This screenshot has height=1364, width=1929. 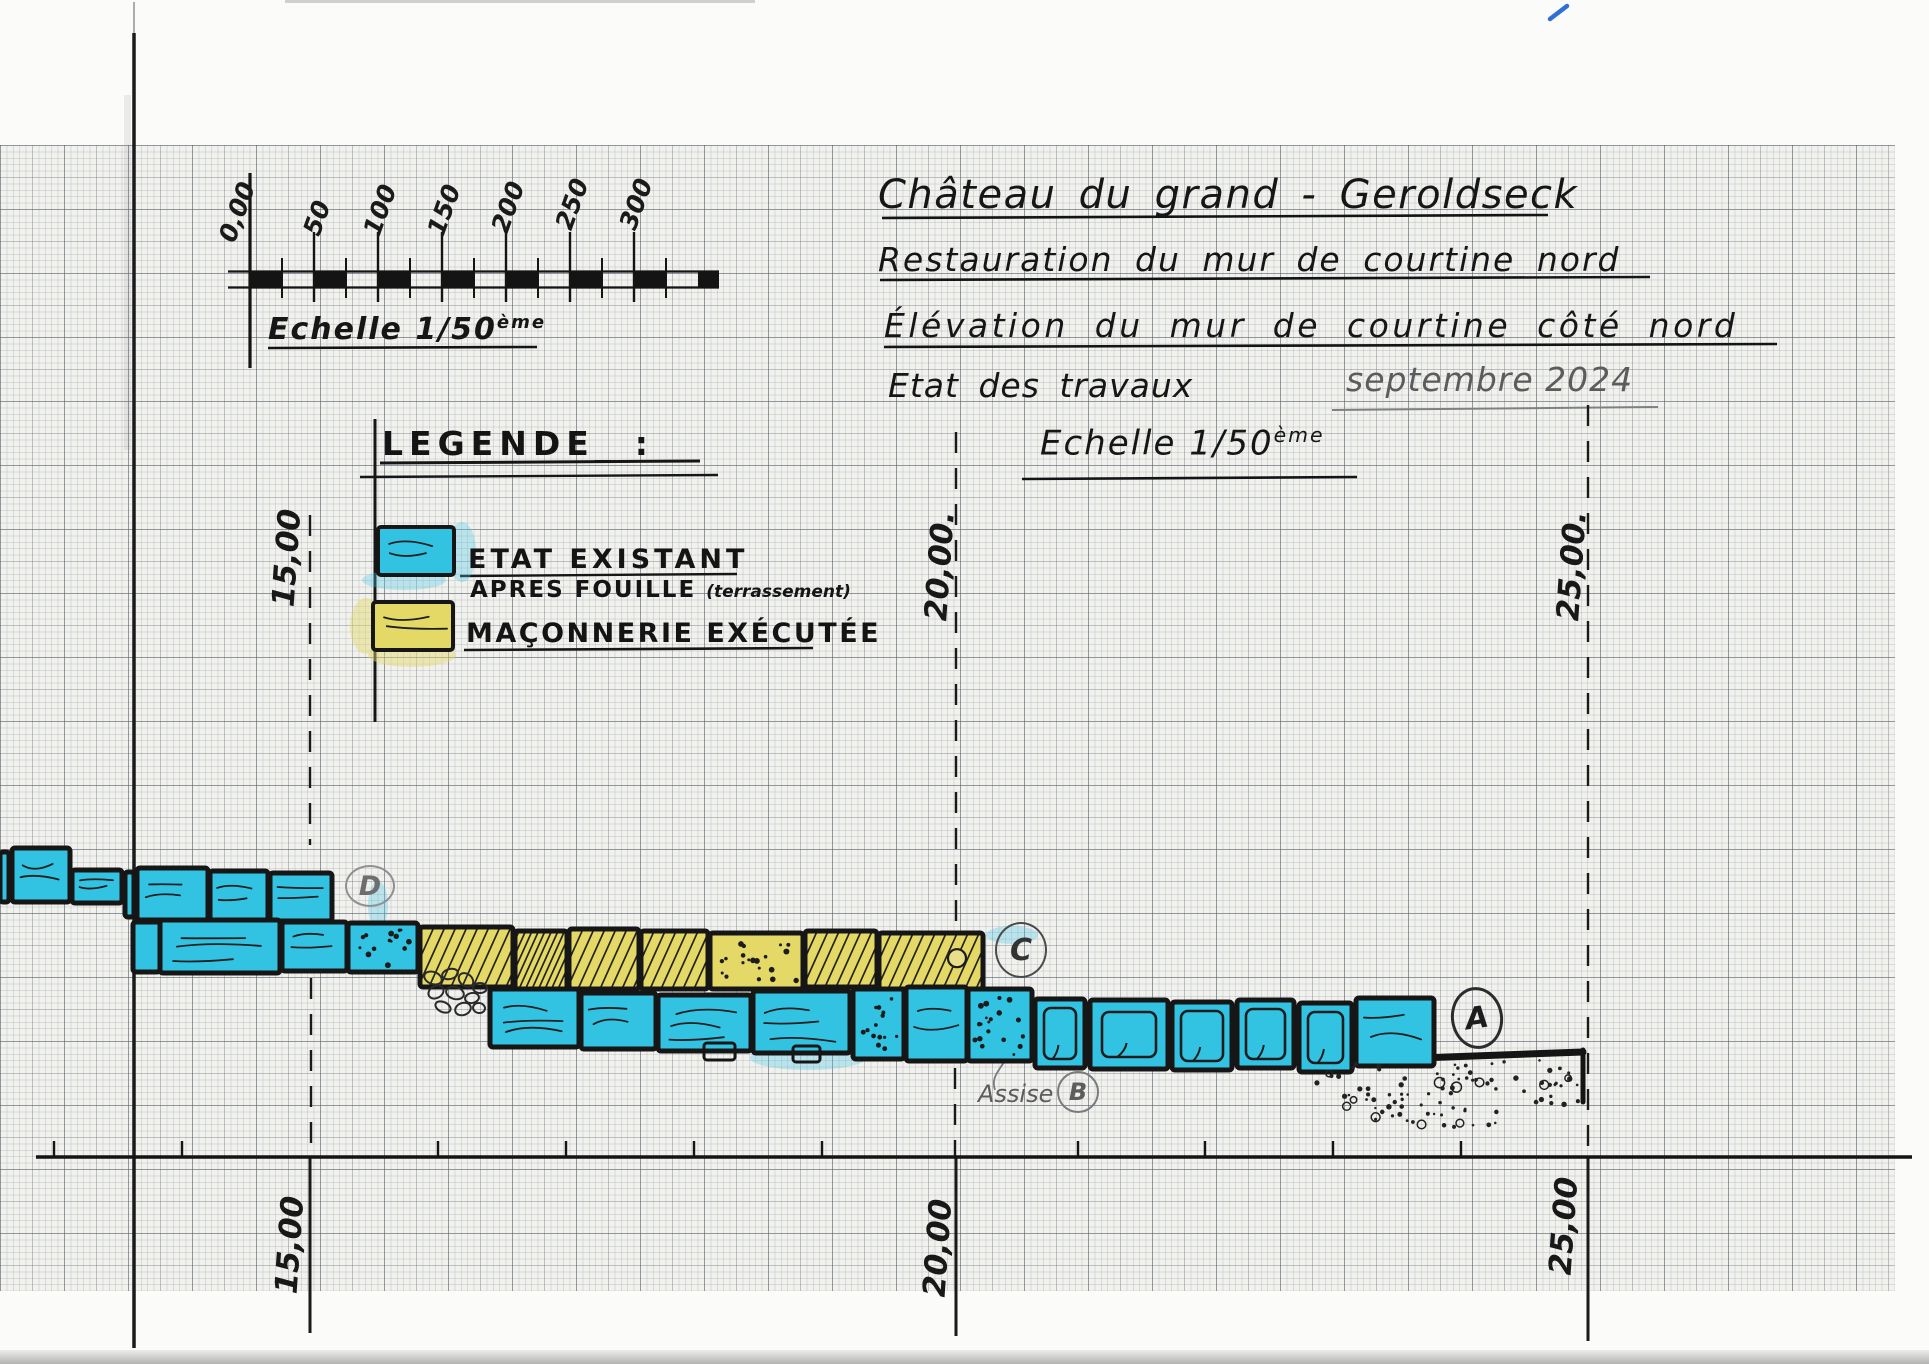 What do you see at coordinates (413, 626) in the screenshot?
I see `legend-swatch-masonry` at bounding box center [413, 626].